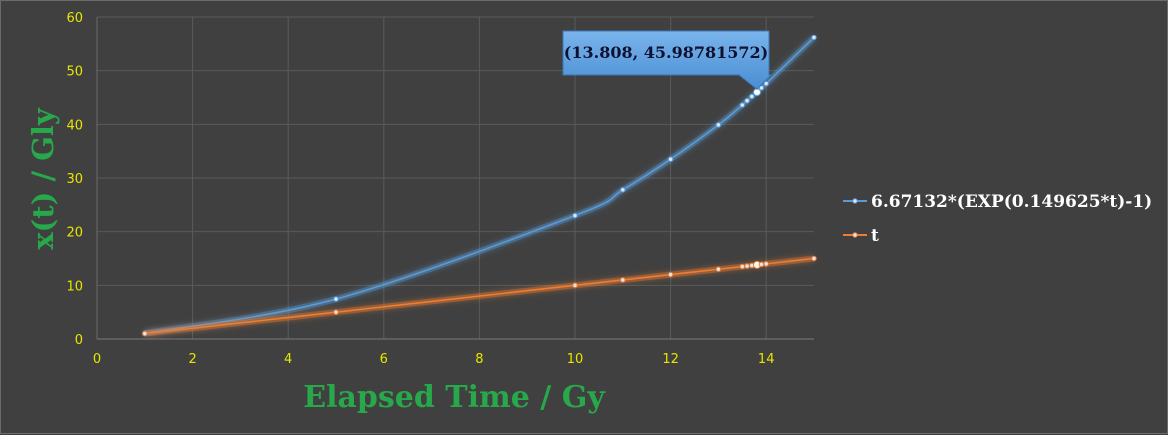 This screenshot has height=435, width=1168. Describe the element at coordinates (74, 233) in the screenshot. I see `y-tick-label: 20` at that location.